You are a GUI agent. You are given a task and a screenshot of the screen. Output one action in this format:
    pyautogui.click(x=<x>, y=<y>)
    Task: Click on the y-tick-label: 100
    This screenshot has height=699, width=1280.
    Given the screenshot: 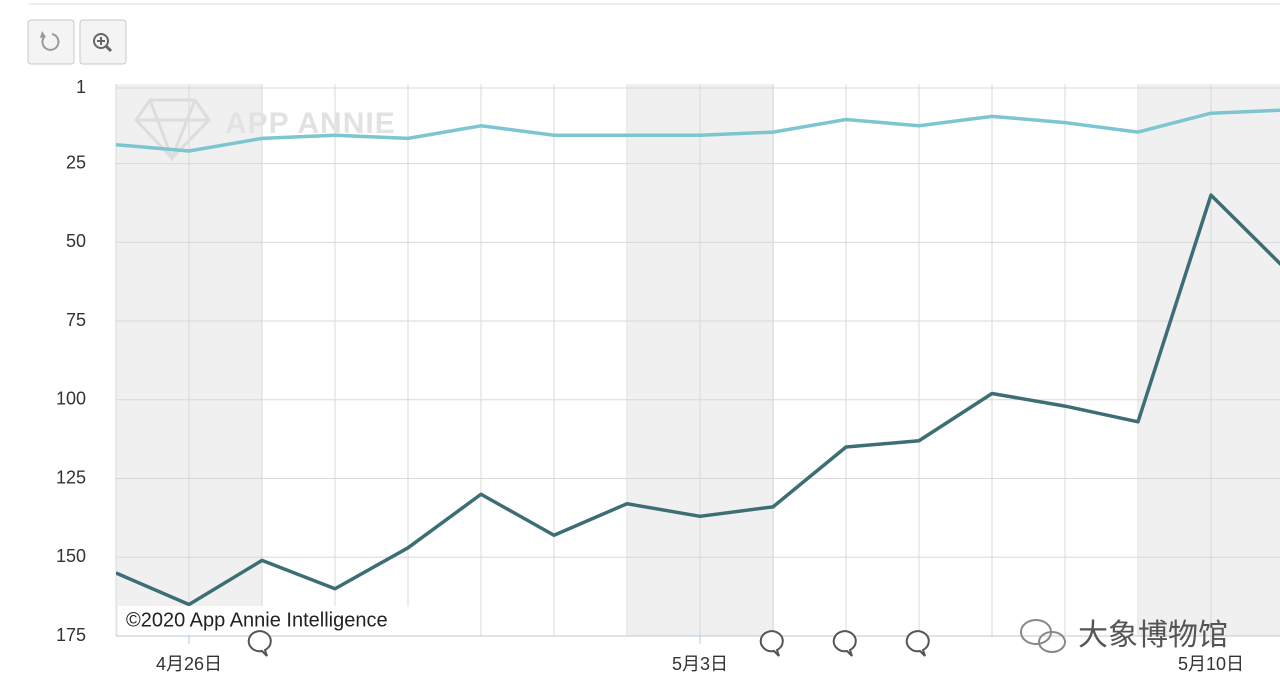 What is the action you would take?
    pyautogui.click(x=71, y=399)
    